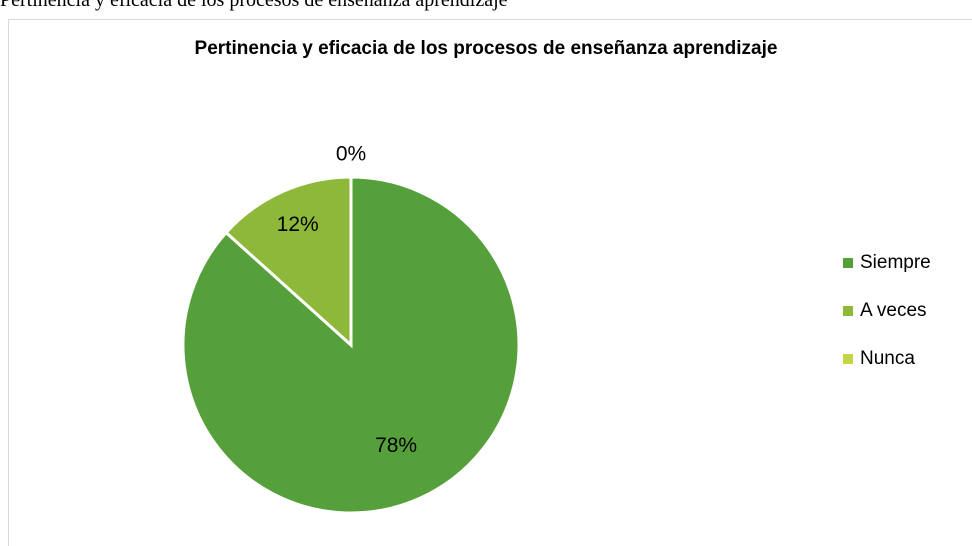 Image resolution: width=972 pixels, height=546 pixels. What do you see at coordinates (893, 310) in the screenshot?
I see `legend-label: A veces` at bounding box center [893, 310].